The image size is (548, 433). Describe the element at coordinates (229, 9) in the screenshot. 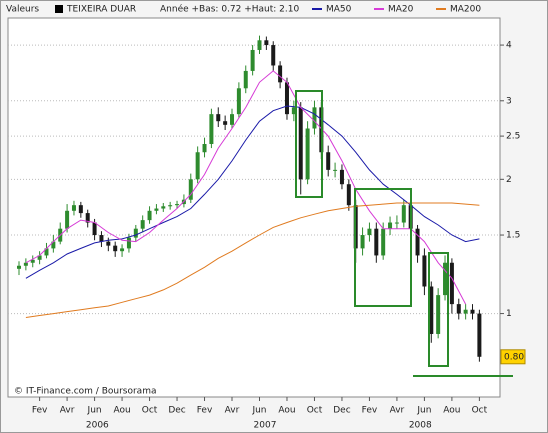

I see `year-range: Année +Bas: 0.72 +Haut: 2.10` at that location.